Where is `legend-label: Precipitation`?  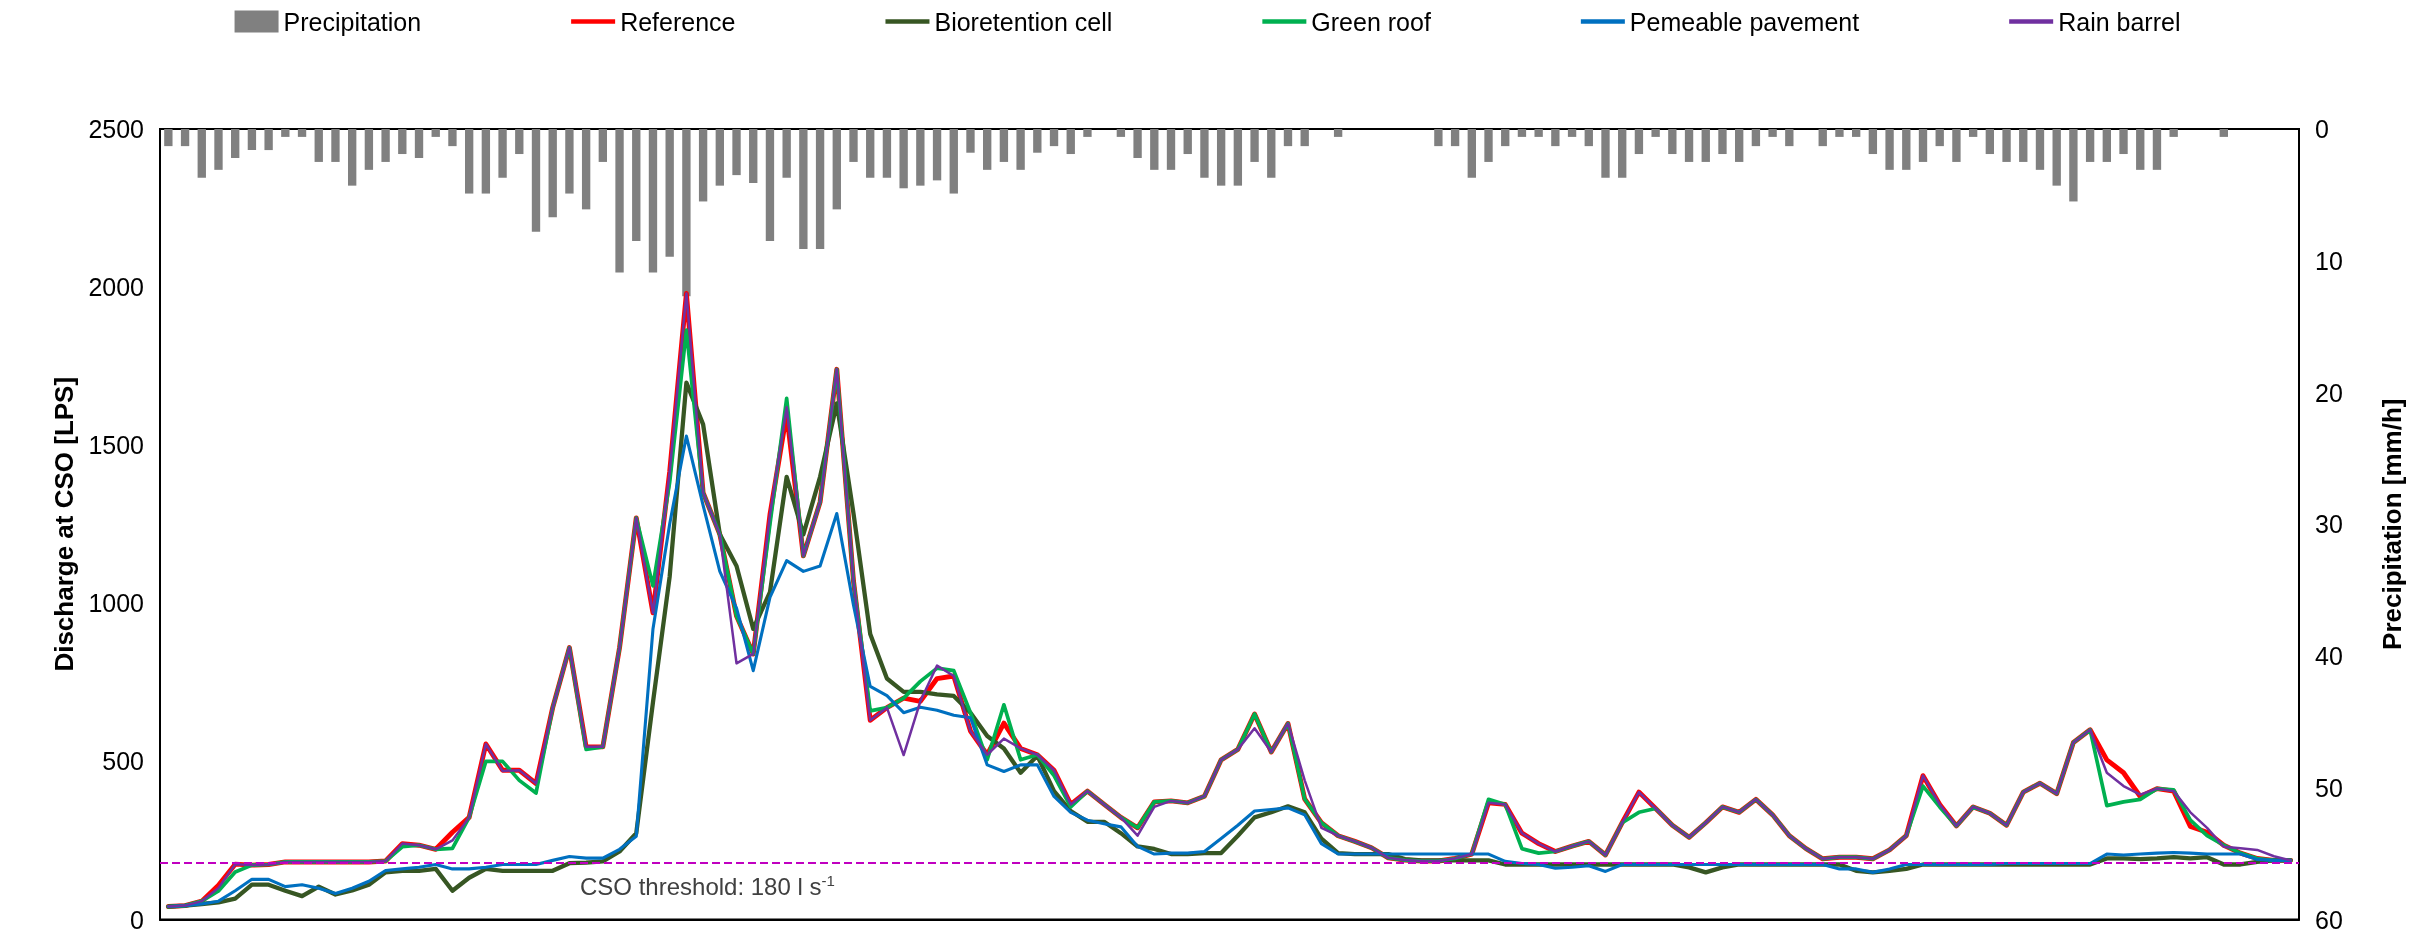
legend-label: Precipitation is located at coordinates (352, 21).